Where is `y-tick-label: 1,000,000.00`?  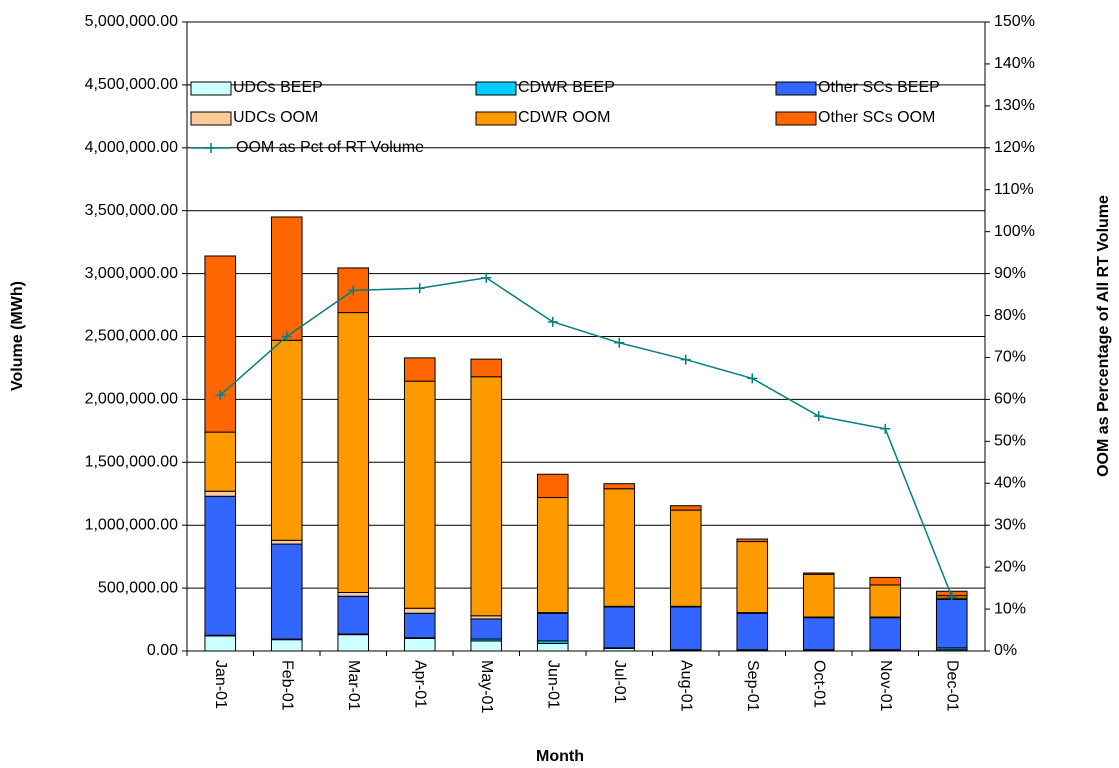 y-tick-label: 1,000,000.00 is located at coordinates (132, 524).